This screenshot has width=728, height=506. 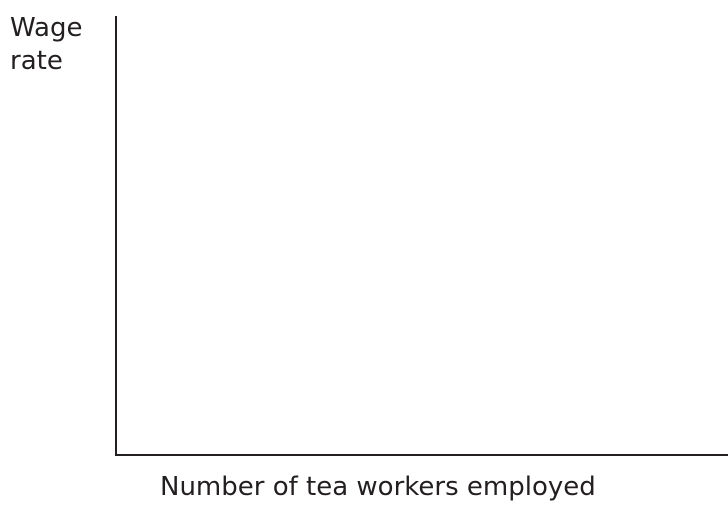 What do you see at coordinates (46, 28) in the screenshot?
I see `y-axis-label-line-1: Wage` at bounding box center [46, 28].